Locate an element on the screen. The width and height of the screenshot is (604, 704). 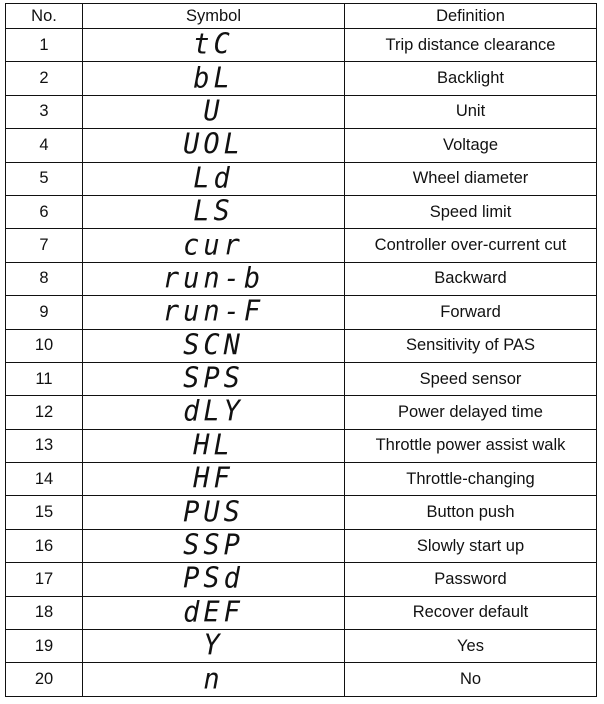
seven-segment-symbol: PSd is located at coordinates (213, 579).